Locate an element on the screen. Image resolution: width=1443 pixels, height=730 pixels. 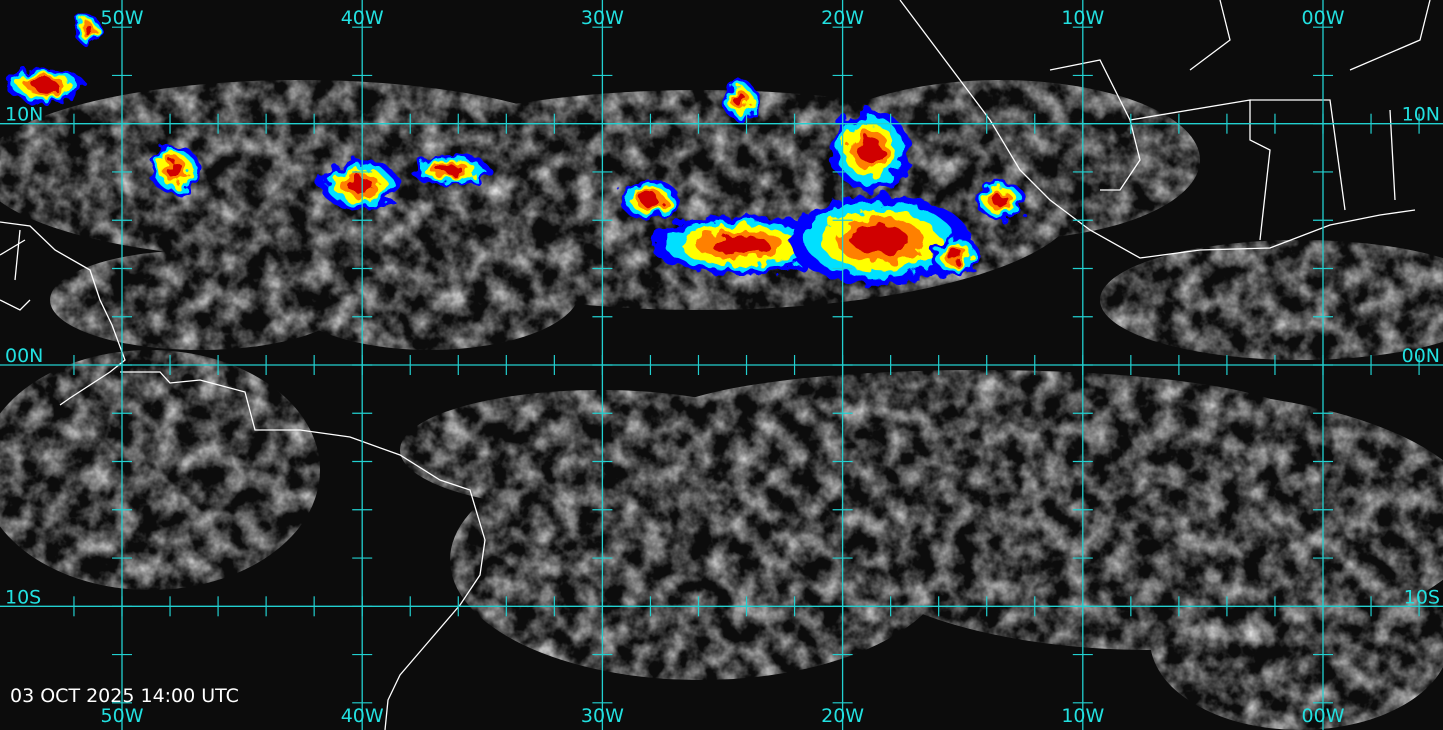
lon-label-bottom: 20W is located at coordinates (842, 716).